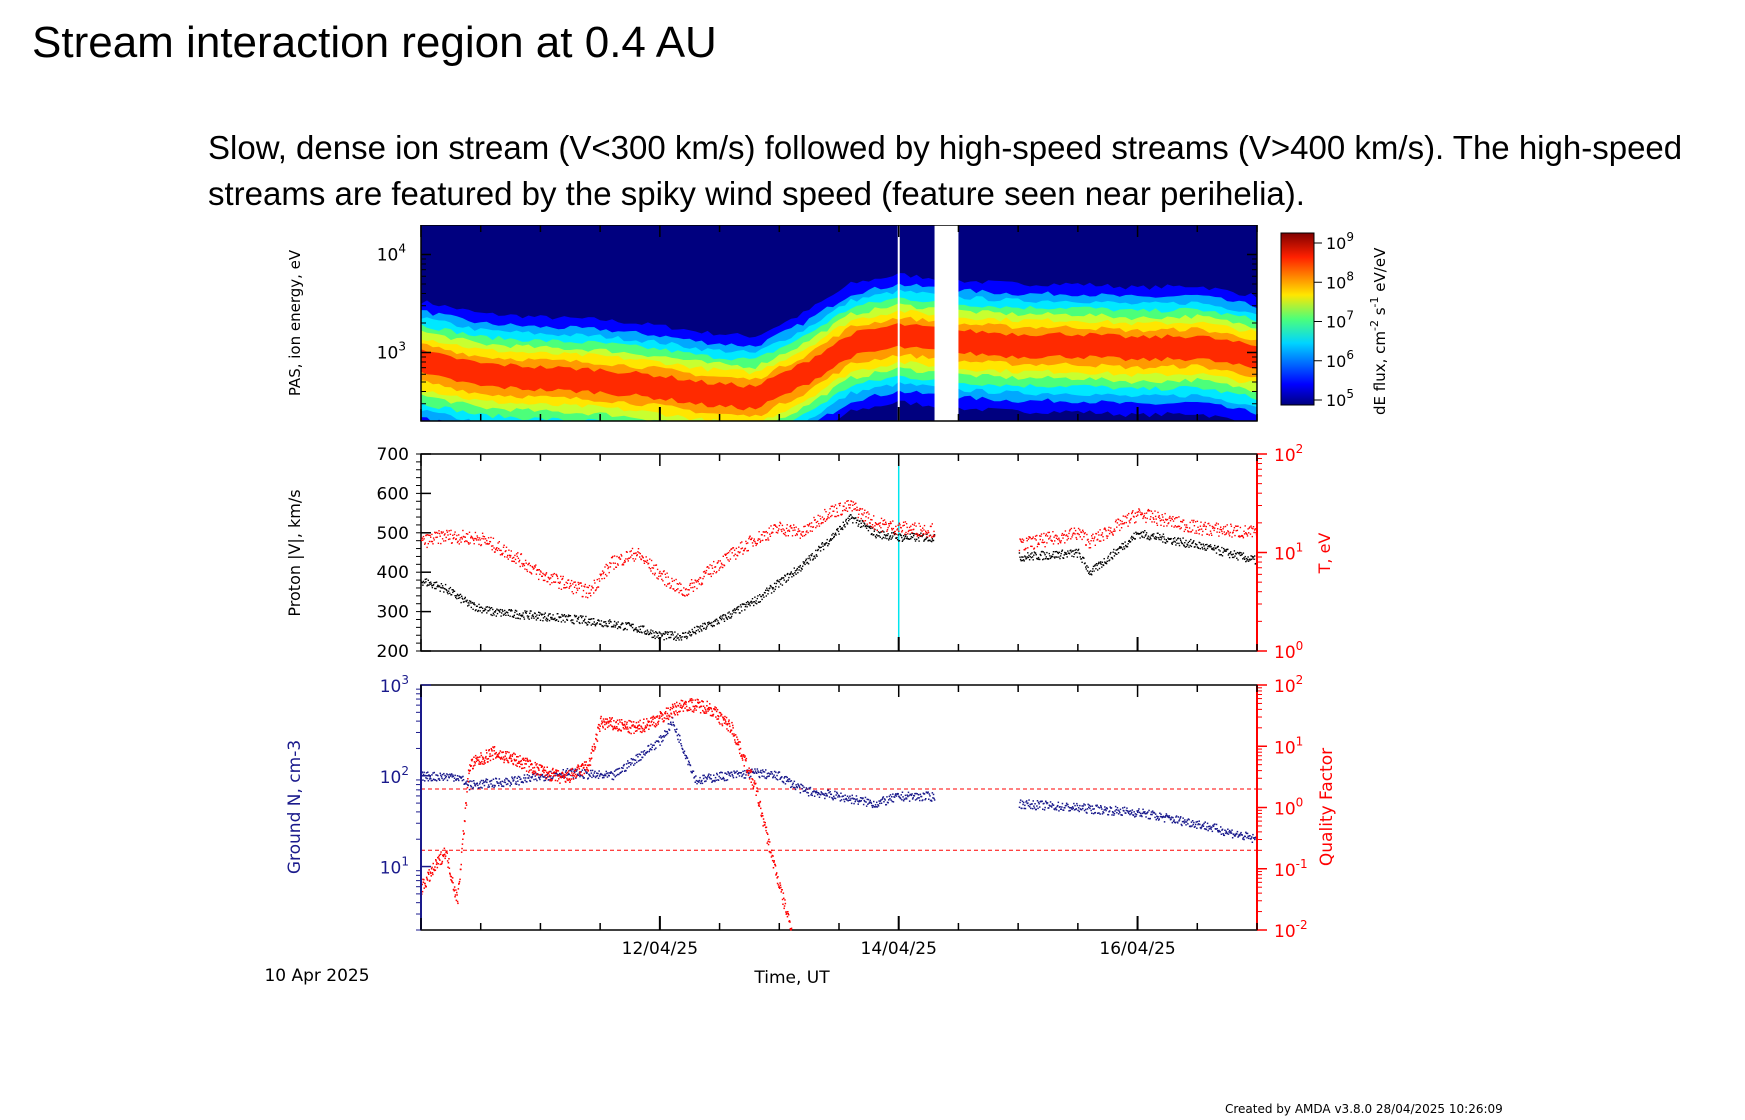  I want to click on temperature-y-label: T, eV, so click(1324, 554).